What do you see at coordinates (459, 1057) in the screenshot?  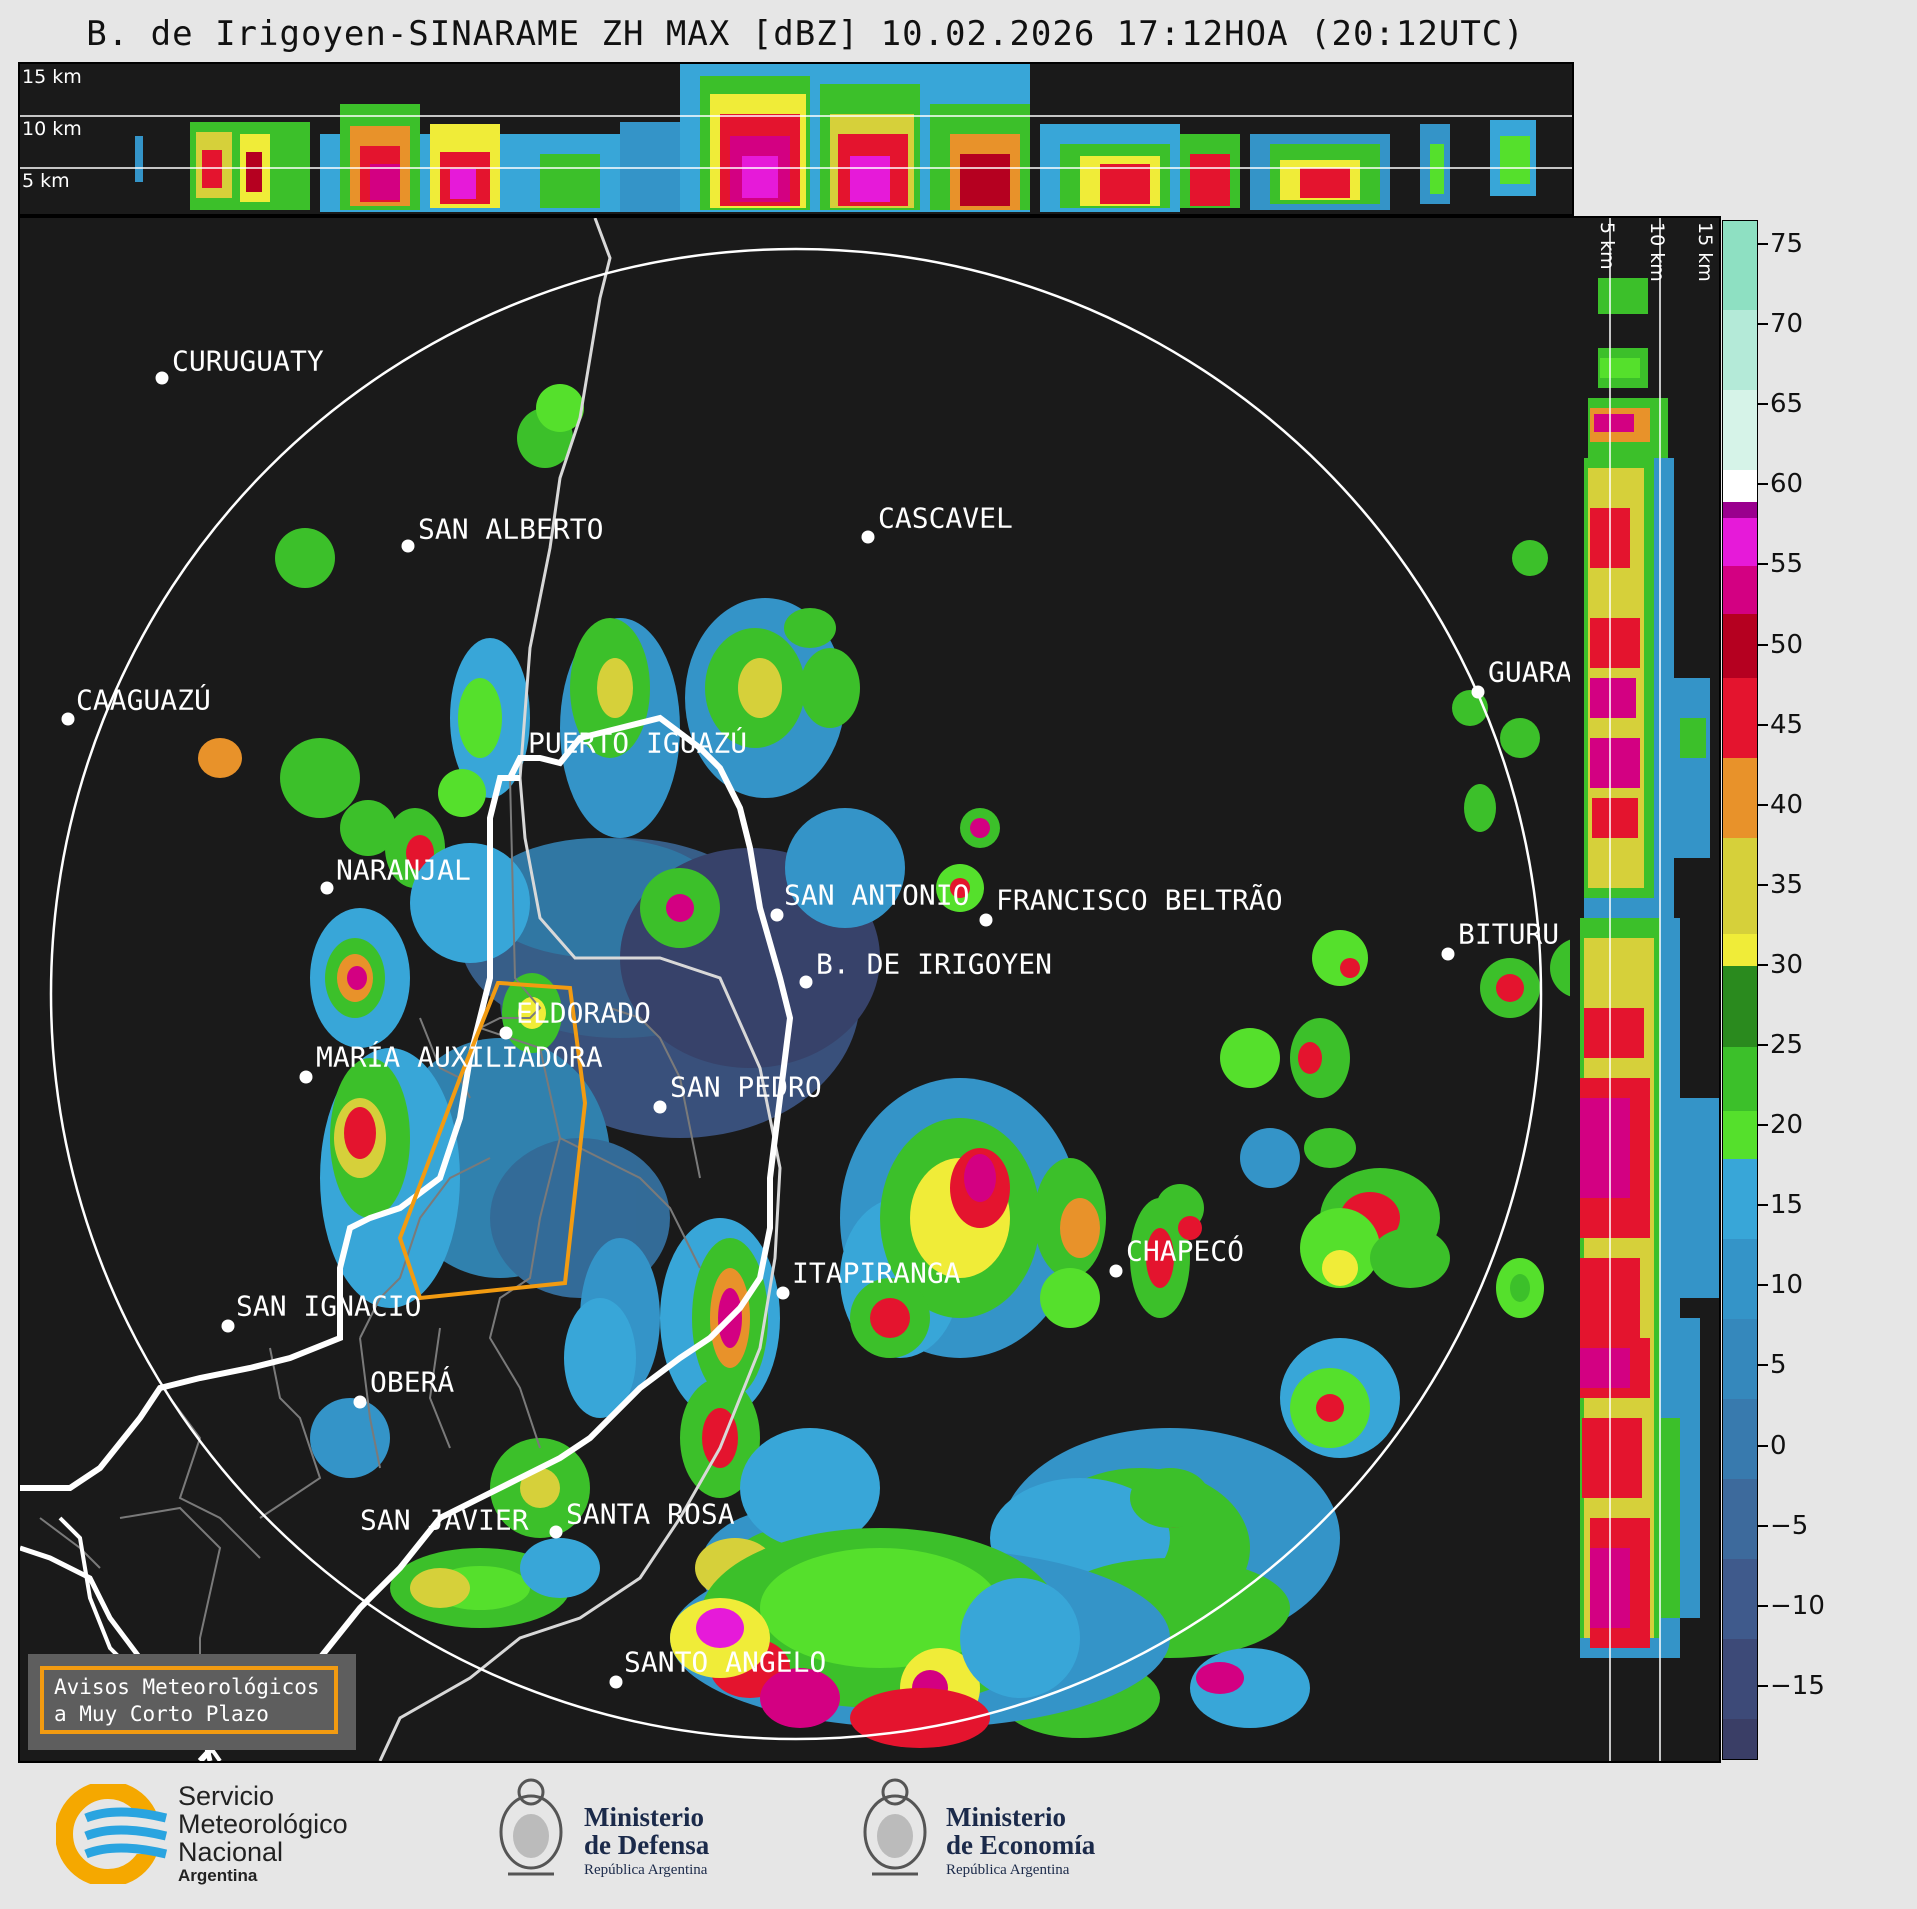 I see `city-label: MARÍA AUXILIADORA` at bounding box center [459, 1057].